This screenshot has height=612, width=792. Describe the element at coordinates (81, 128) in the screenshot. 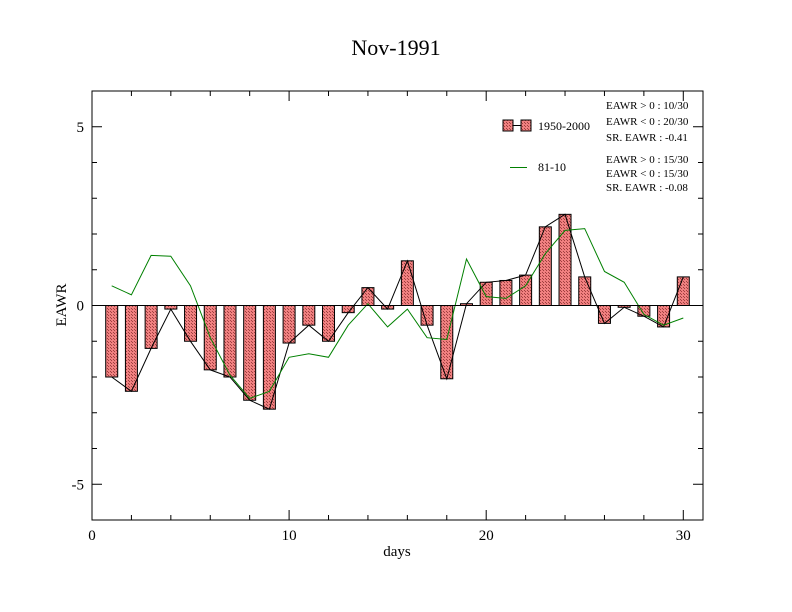

I see `y-tick-label: 5` at that location.